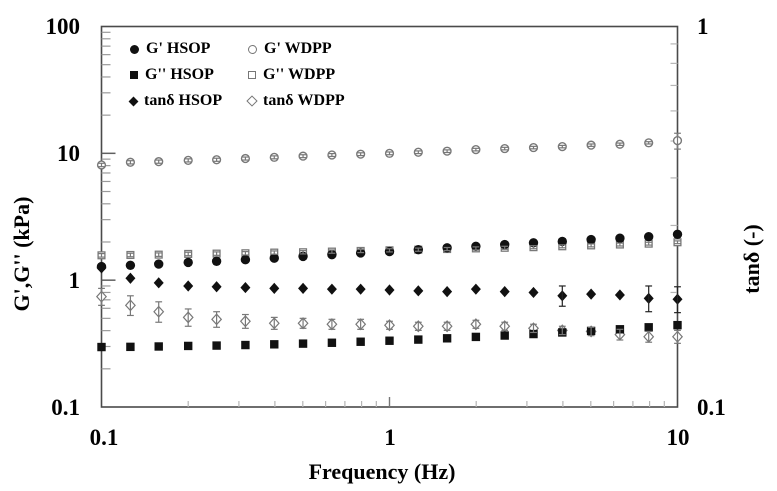  I want to click on legend-label: G' HSOP, so click(178, 48).